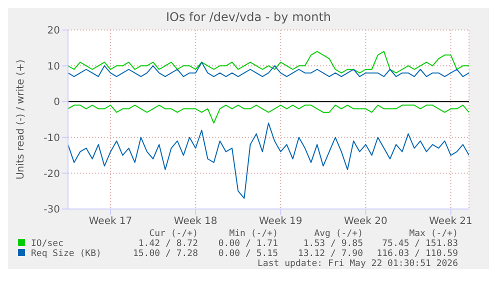  Describe the element at coordinates (52, 174) in the screenshot. I see `y-tick-label: -20` at that location.